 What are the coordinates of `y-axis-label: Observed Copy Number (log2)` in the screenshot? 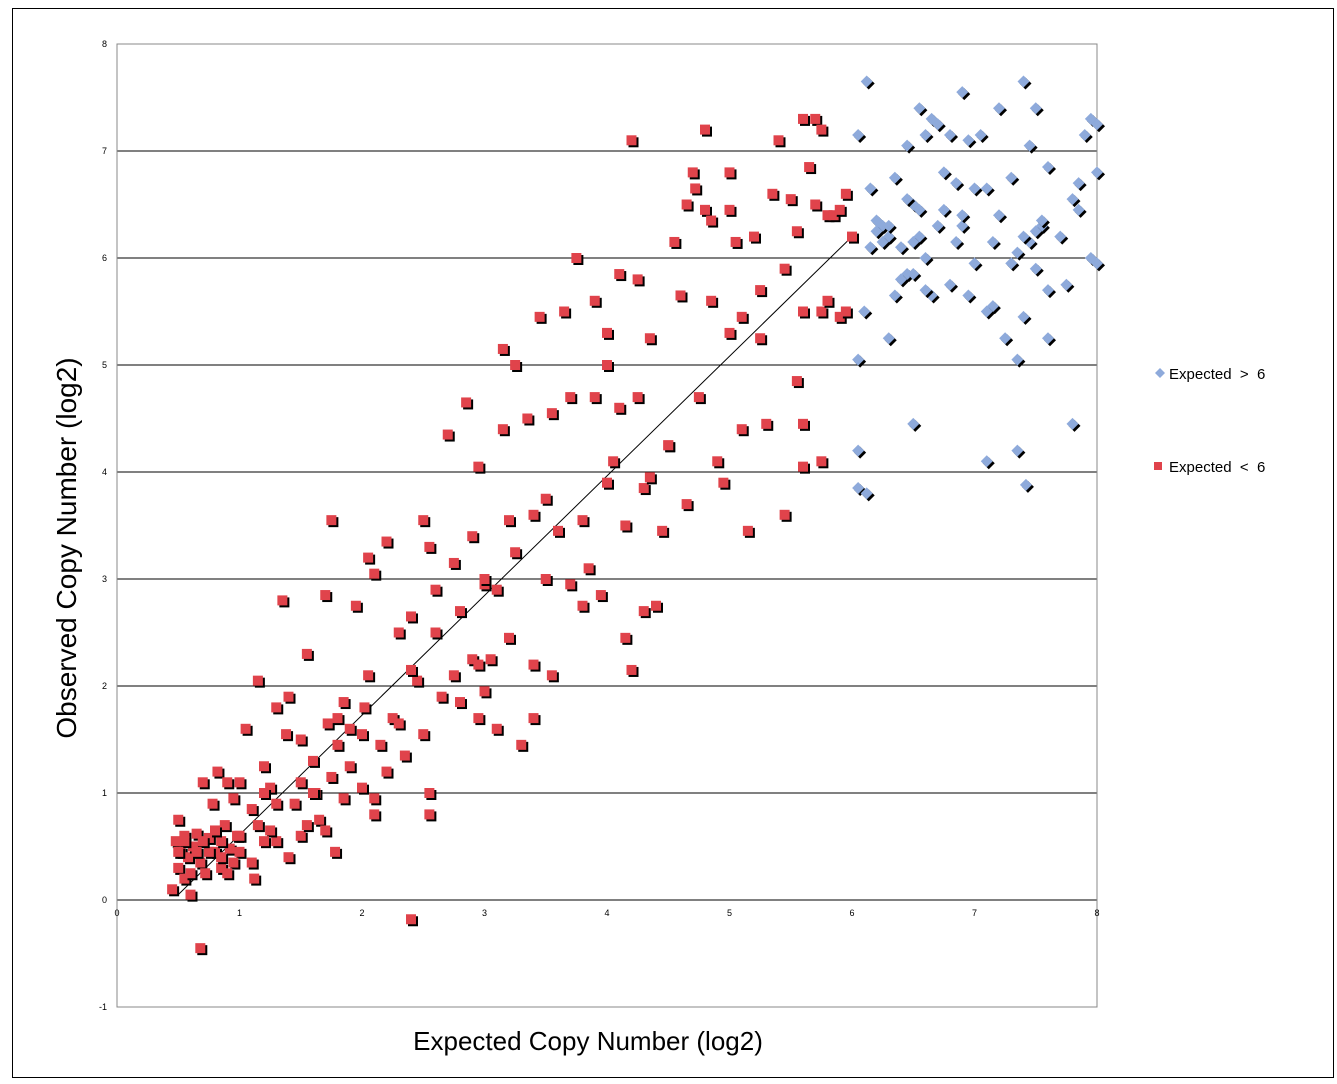 It's located at (66, 547).